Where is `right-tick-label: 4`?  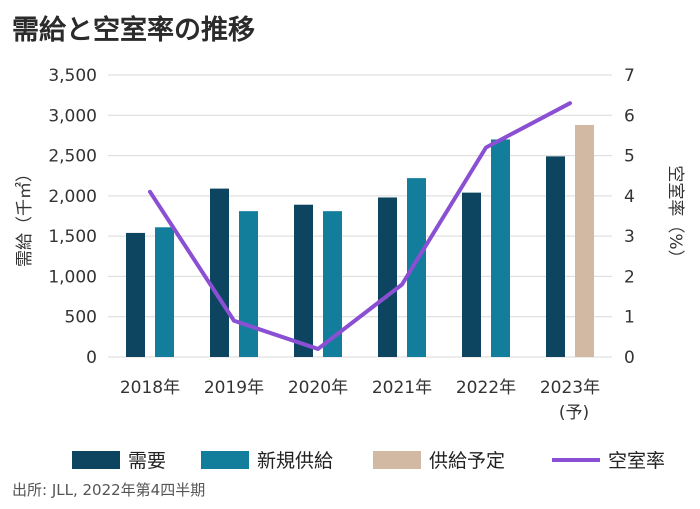 right-tick-label: 4 is located at coordinates (629, 197).